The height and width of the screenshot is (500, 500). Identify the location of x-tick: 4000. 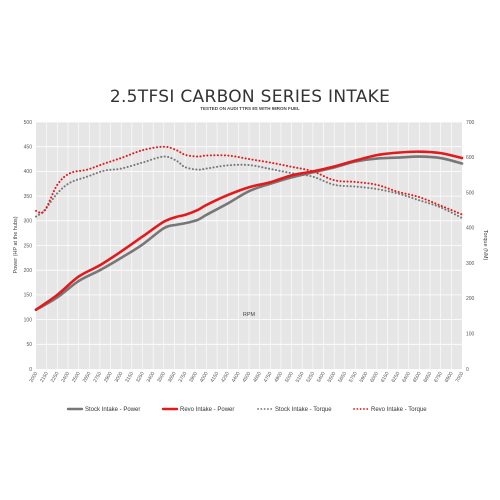
(204, 377).